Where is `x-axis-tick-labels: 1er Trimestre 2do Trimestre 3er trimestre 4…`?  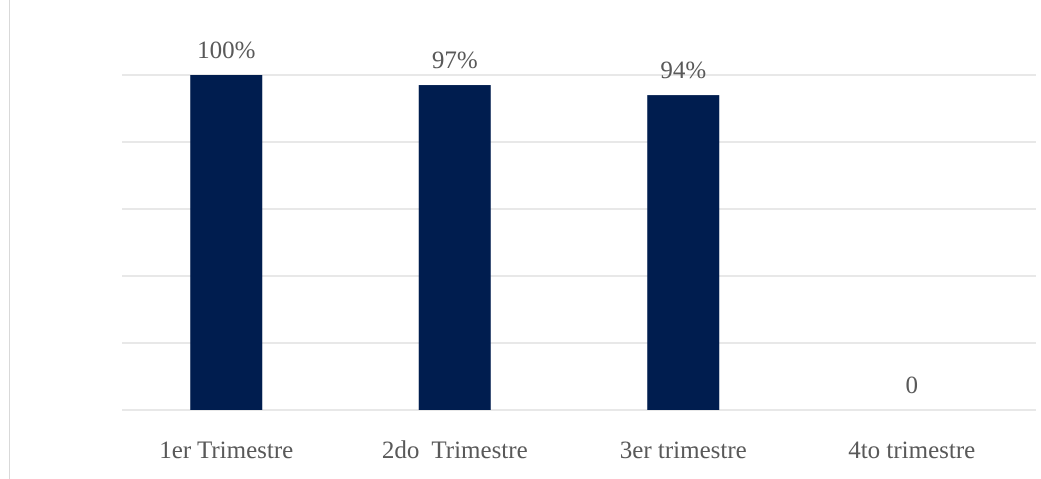 x-axis-tick-labels: 1er Trimestre 2do Trimestre 3er trimestre 4… is located at coordinates (567, 450).